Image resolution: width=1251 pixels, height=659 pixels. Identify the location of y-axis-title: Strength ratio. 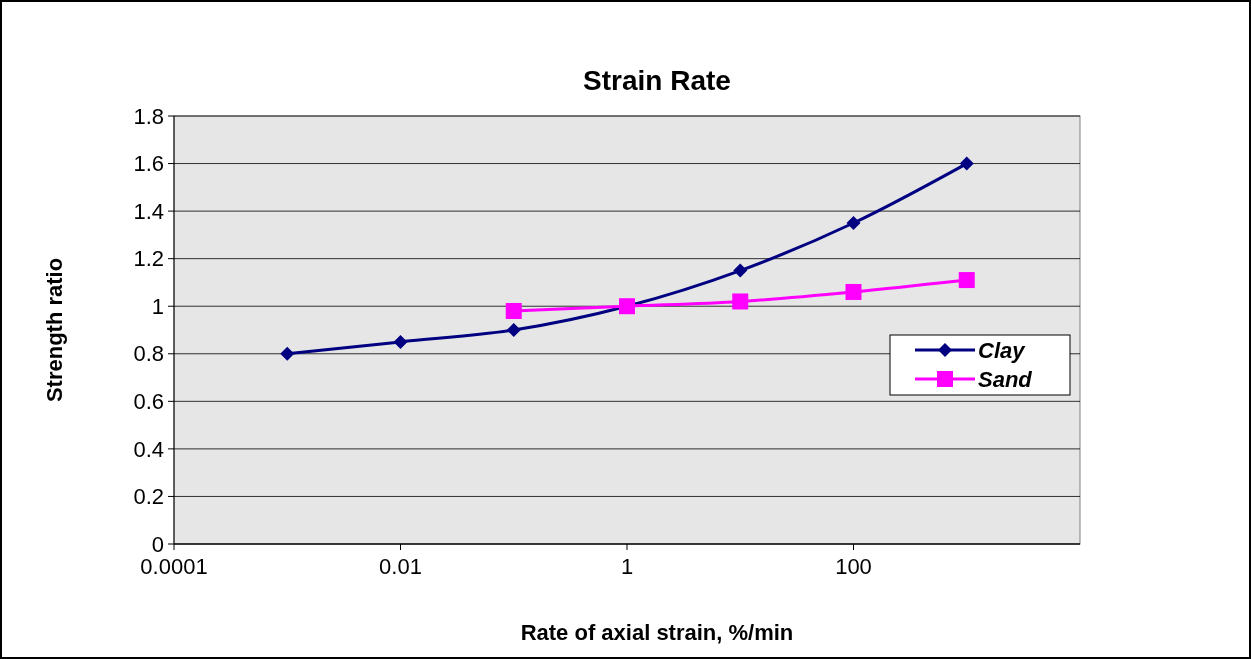
(54, 330).